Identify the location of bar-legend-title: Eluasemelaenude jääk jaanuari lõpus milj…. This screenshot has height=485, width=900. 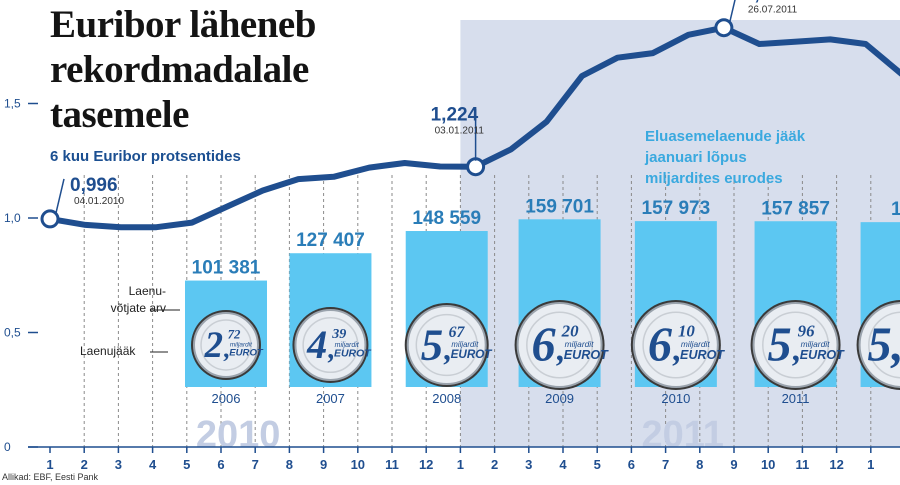
(725, 157).